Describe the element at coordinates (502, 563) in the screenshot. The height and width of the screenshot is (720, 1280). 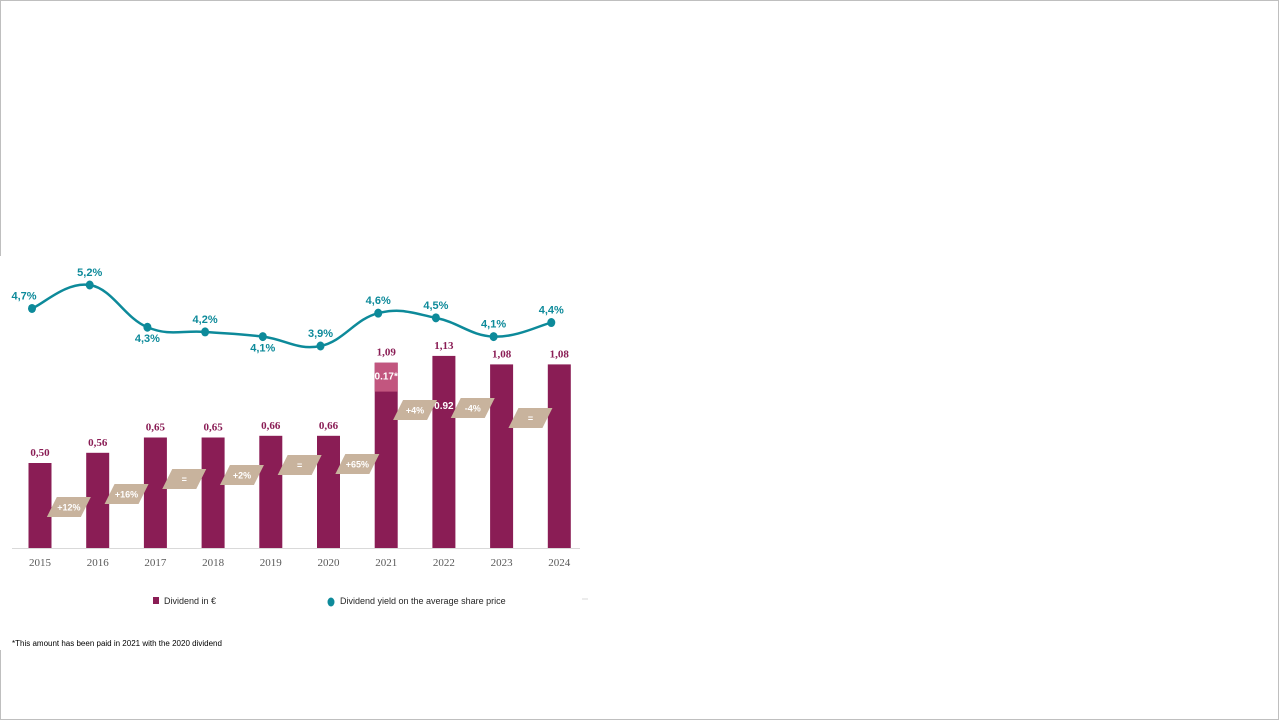
I see `x-tick-label: 2023` at that location.